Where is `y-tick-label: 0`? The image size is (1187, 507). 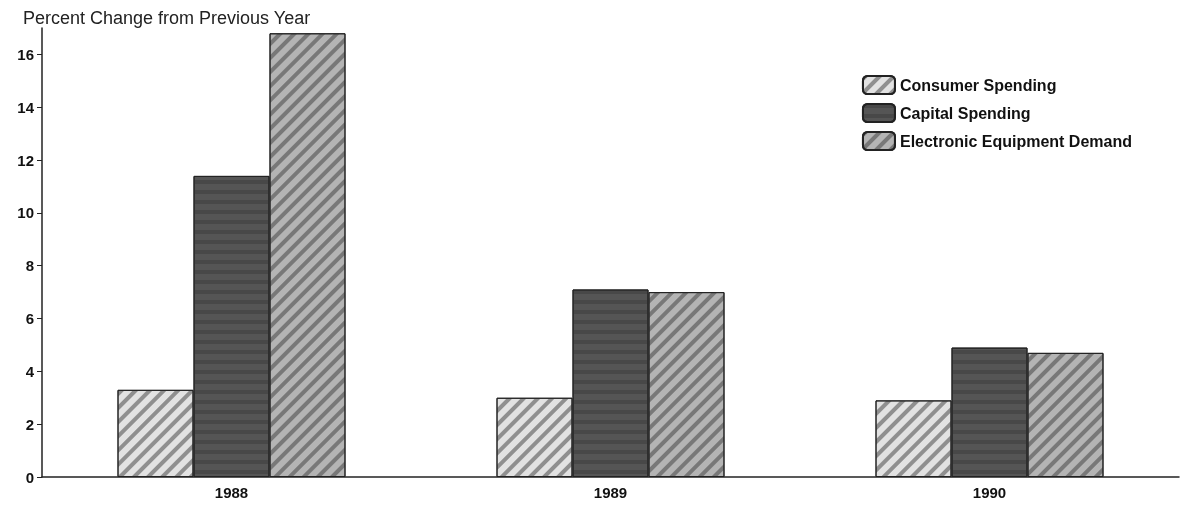
y-tick-label: 0 is located at coordinates (29, 477).